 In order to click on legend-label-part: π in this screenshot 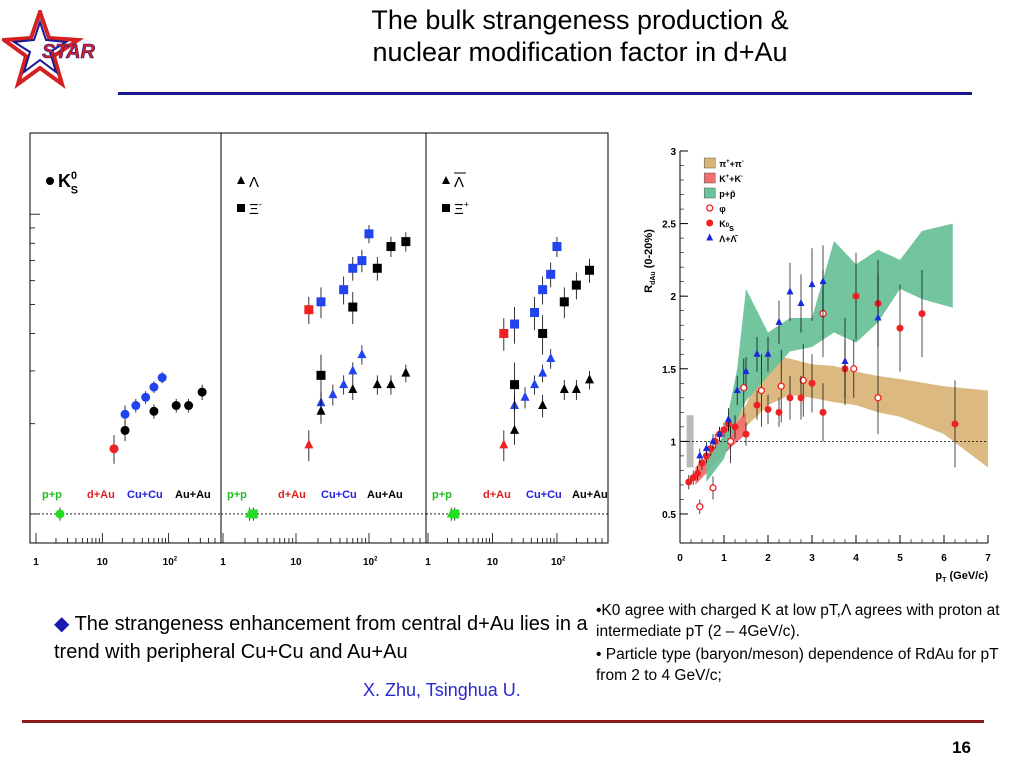, I will do `click(722, 164)`.